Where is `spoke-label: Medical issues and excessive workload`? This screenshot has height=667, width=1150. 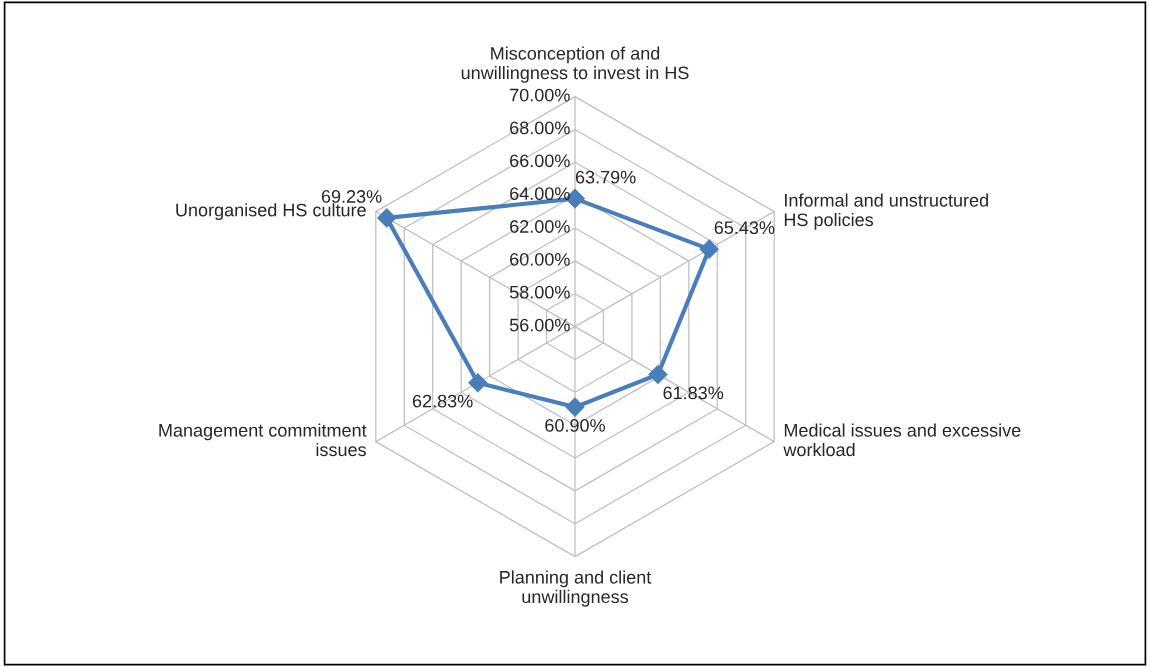 spoke-label: Medical issues and excessive workload is located at coordinates (902, 440).